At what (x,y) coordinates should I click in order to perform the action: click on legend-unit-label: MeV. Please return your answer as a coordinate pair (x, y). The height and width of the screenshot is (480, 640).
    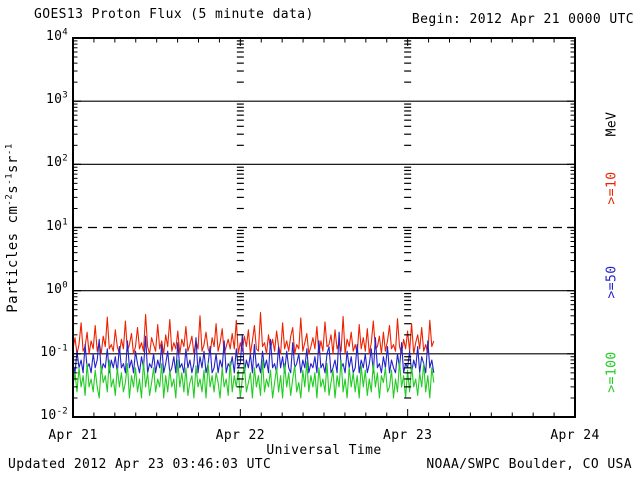
    Looking at the image, I should click on (612, 124).